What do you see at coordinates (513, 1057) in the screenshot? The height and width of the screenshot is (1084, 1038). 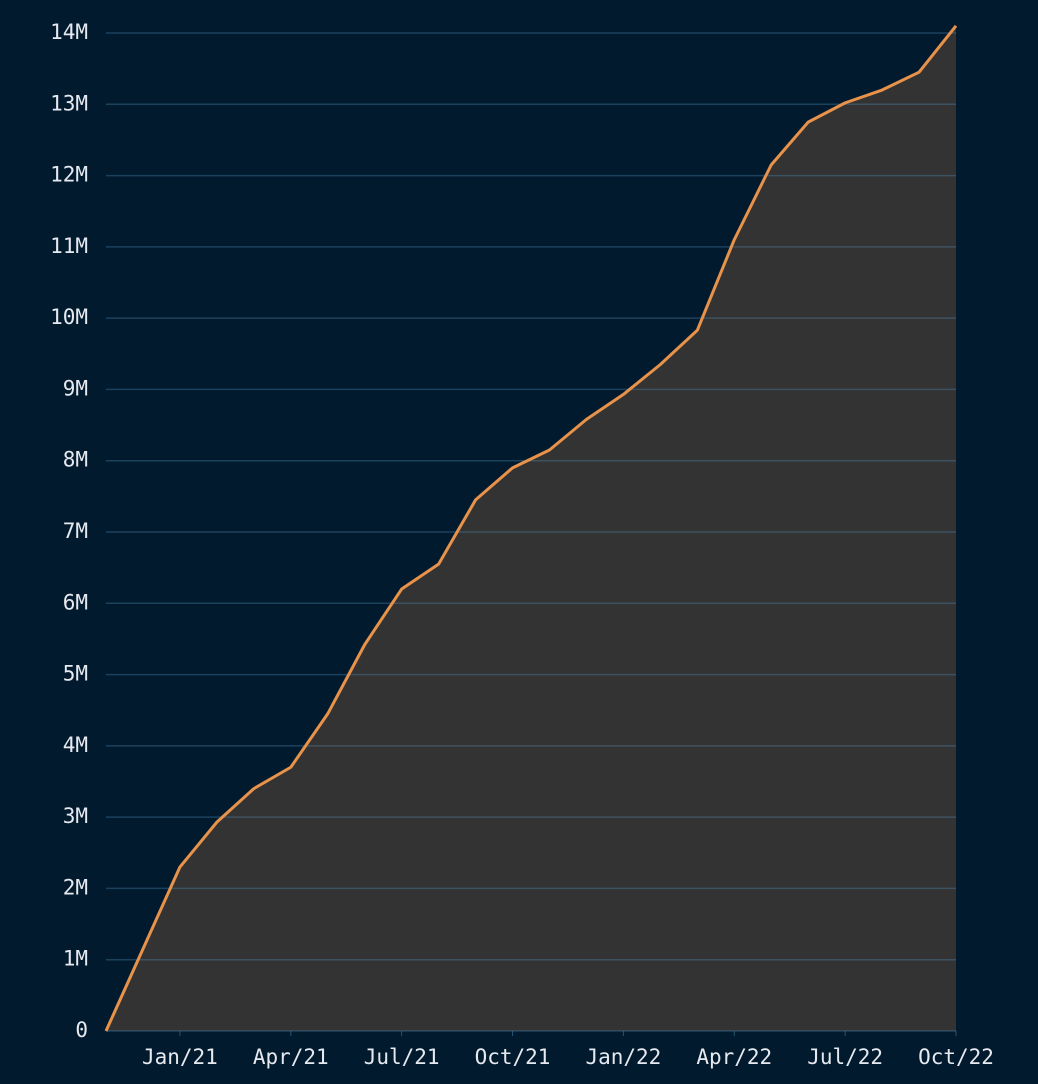 I see `x-tick-label: Oct/21` at bounding box center [513, 1057].